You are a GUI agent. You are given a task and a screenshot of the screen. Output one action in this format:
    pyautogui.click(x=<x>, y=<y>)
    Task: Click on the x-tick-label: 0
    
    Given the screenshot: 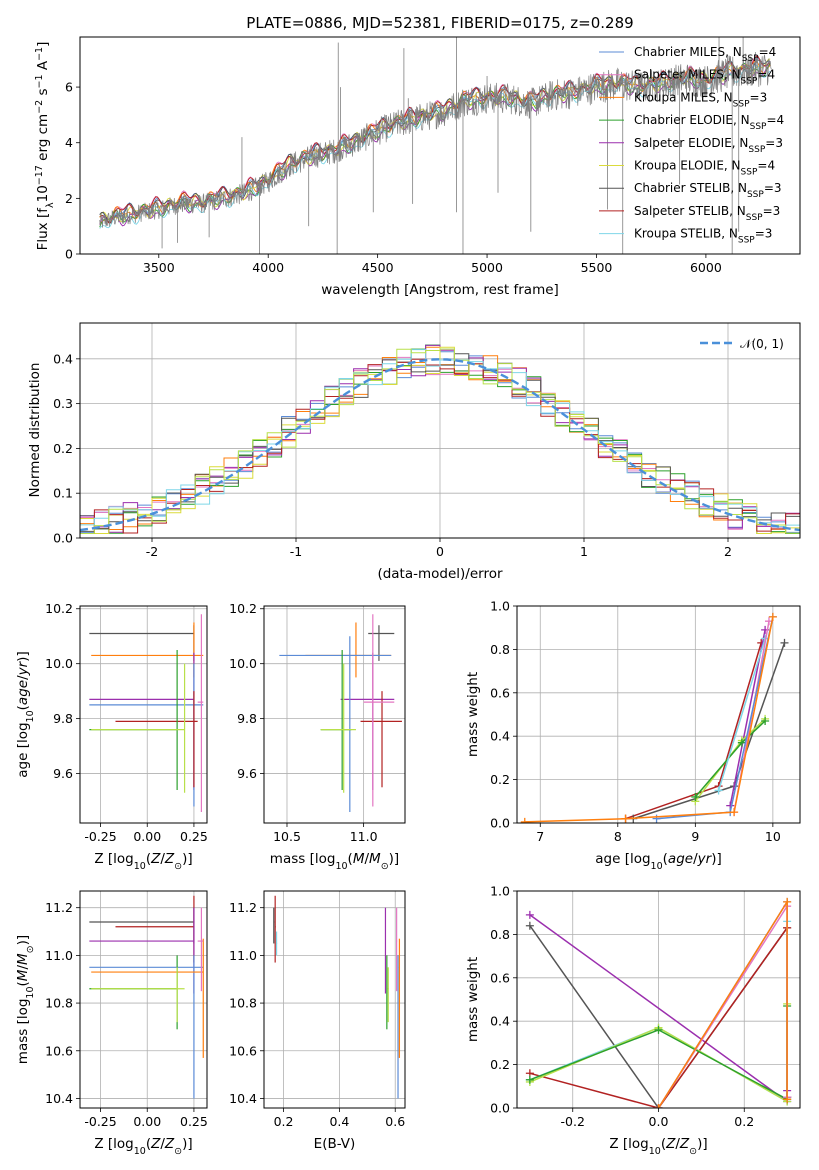 What is the action you would take?
    pyautogui.click(x=440, y=551)
    